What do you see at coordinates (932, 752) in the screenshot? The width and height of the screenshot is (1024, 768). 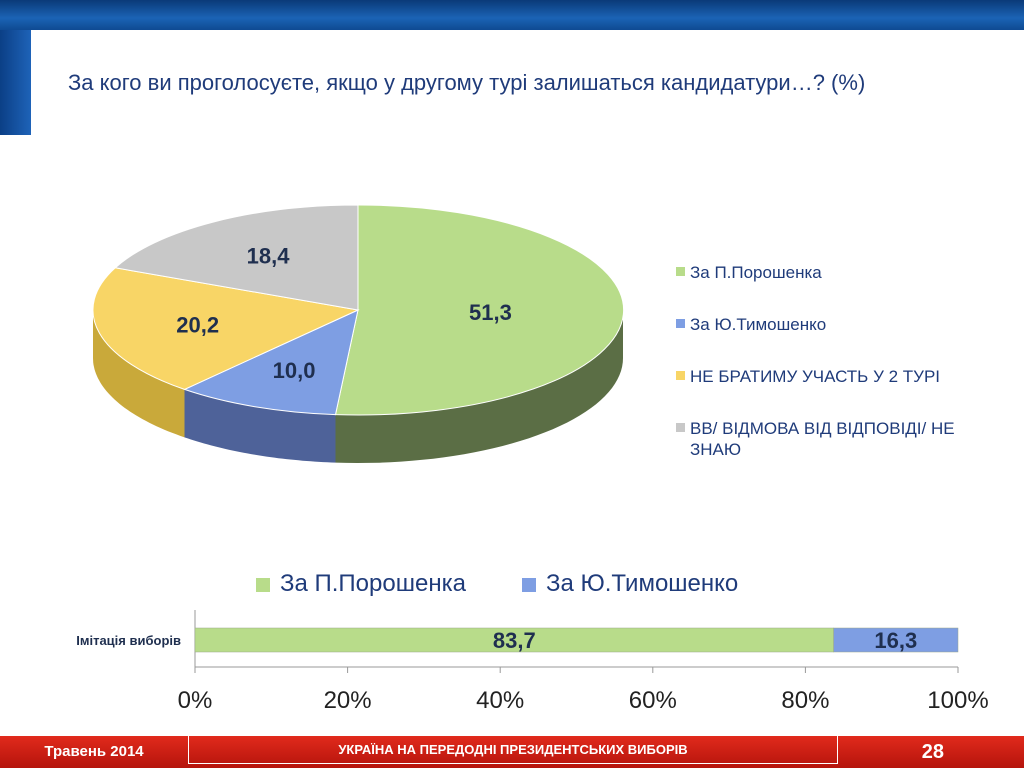 I see `page-number: 28` at bounding box center [932, 752].